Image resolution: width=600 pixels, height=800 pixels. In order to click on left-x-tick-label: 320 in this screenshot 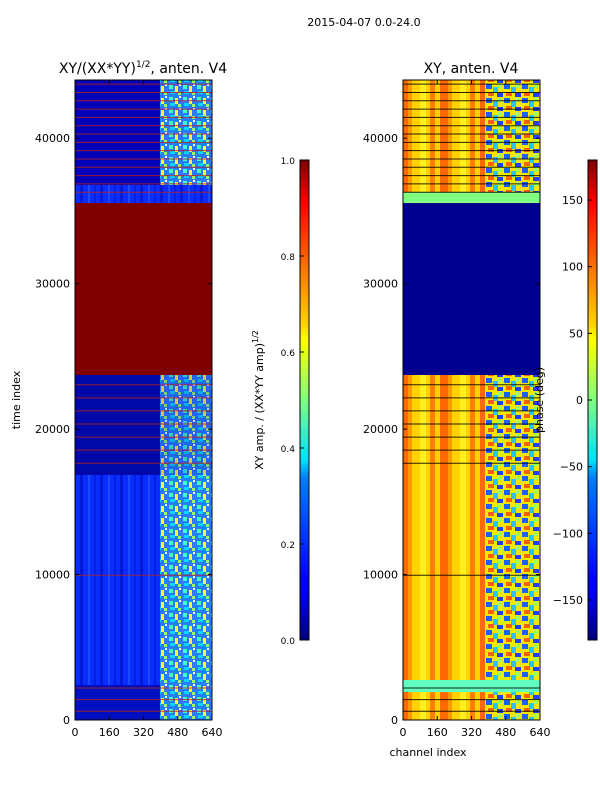, I will do `click(143, 732)`.